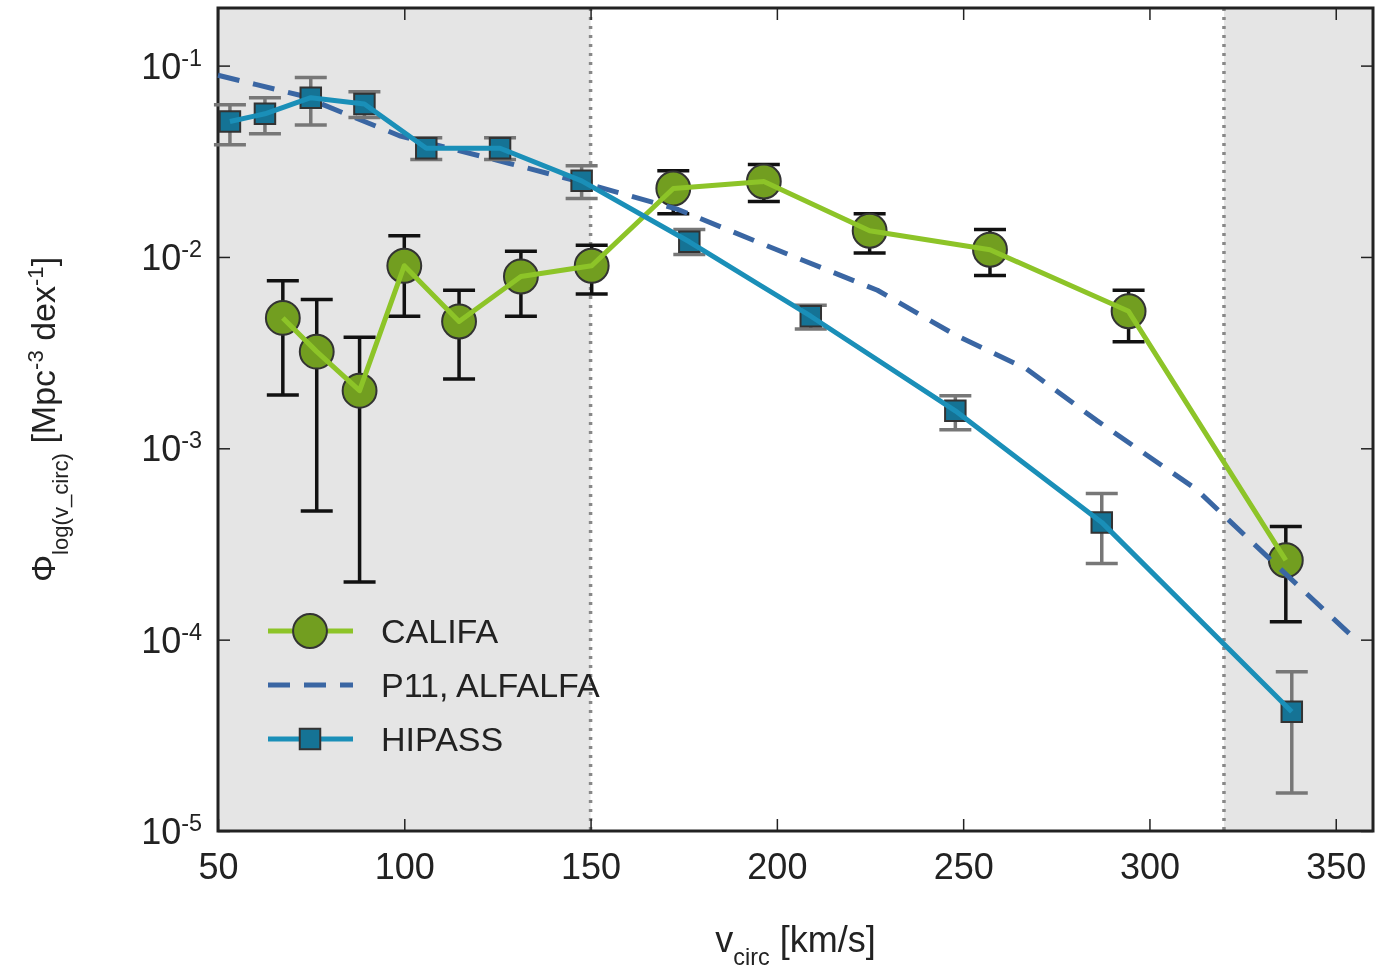  What do you see at coordinates (795, 942) in the screenshot?
I see `x-axis-title: v$_{circ}$ [km/s]` at bounding box center [795, 942].